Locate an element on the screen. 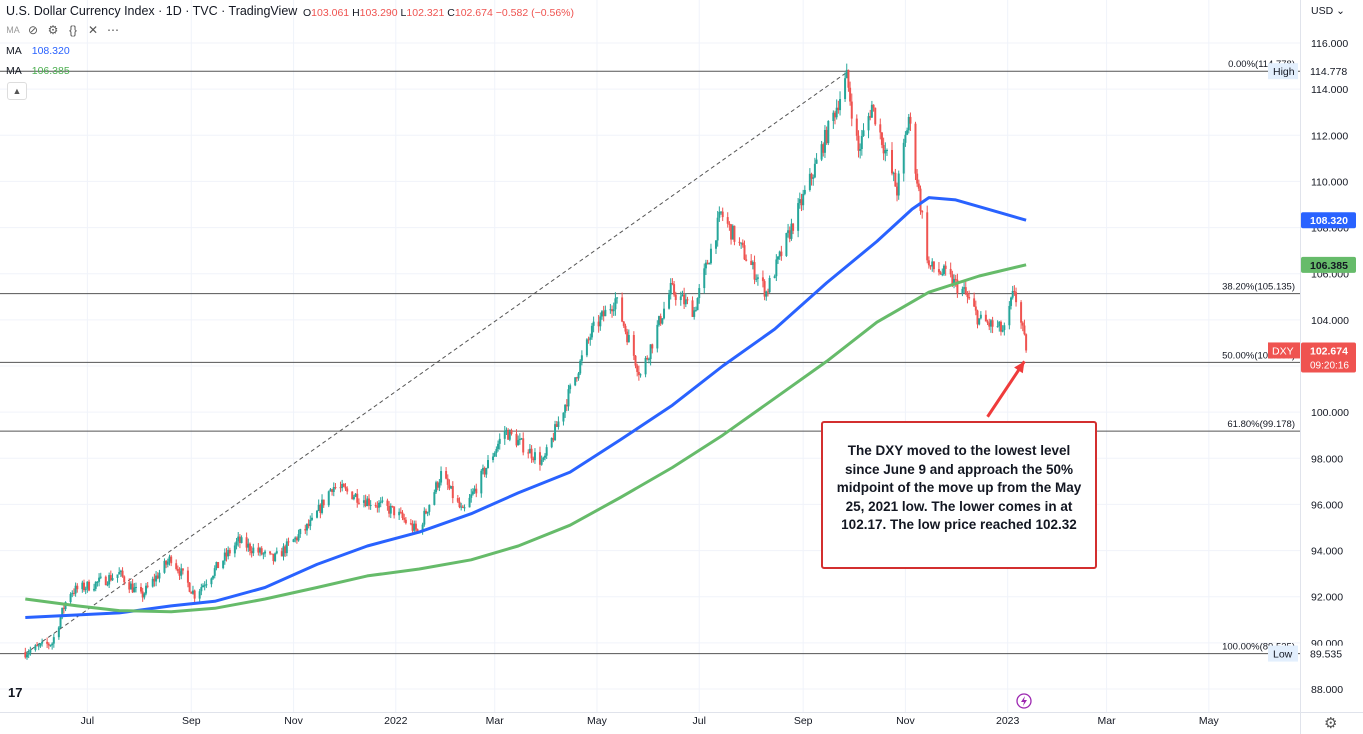 The height and width of the screenshot is (734, 1363). more-icon: ⋯ is located at coordinates (113, 30).